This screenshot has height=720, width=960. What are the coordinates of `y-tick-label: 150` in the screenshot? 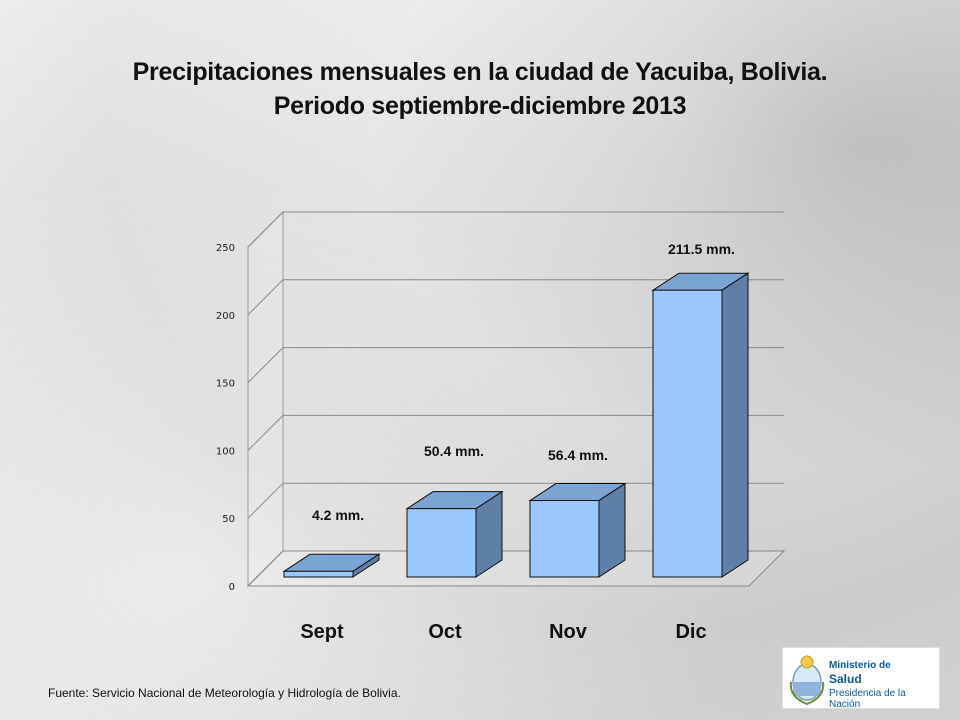 It's located at (225, 384).